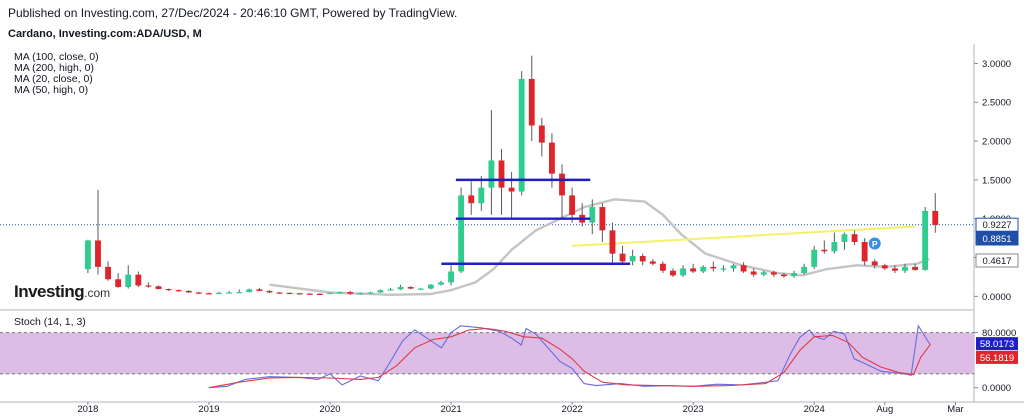 This screenshot has width=1024, height=416. I want to click on overlay-front-layer: P, so click(661, 221).